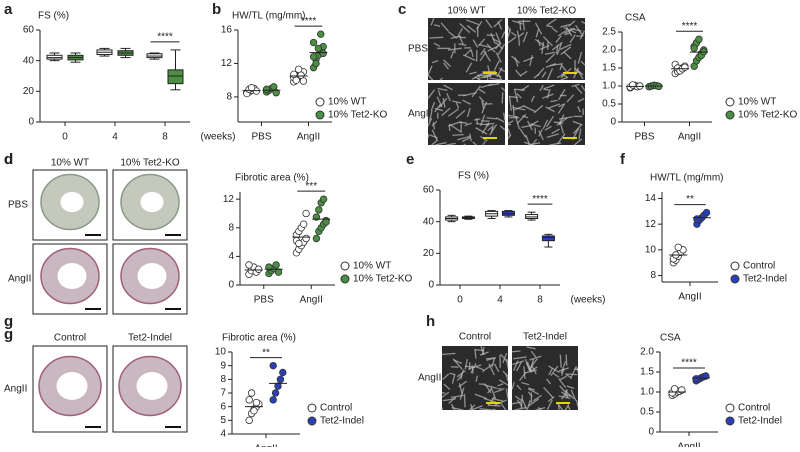 The height and width of the screenshot is (452, 800). I want to click on micrograph, so click(546, 114).